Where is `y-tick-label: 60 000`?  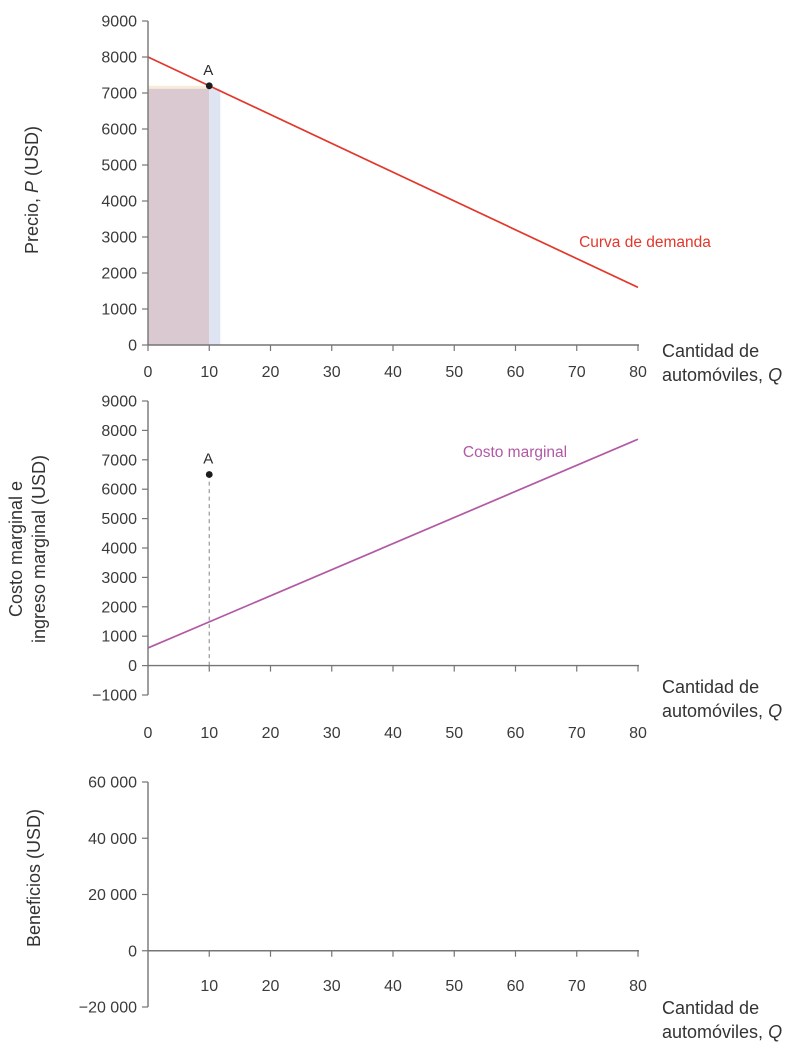
y-tick-label: 60 000 is located at coordinates (112, 783).